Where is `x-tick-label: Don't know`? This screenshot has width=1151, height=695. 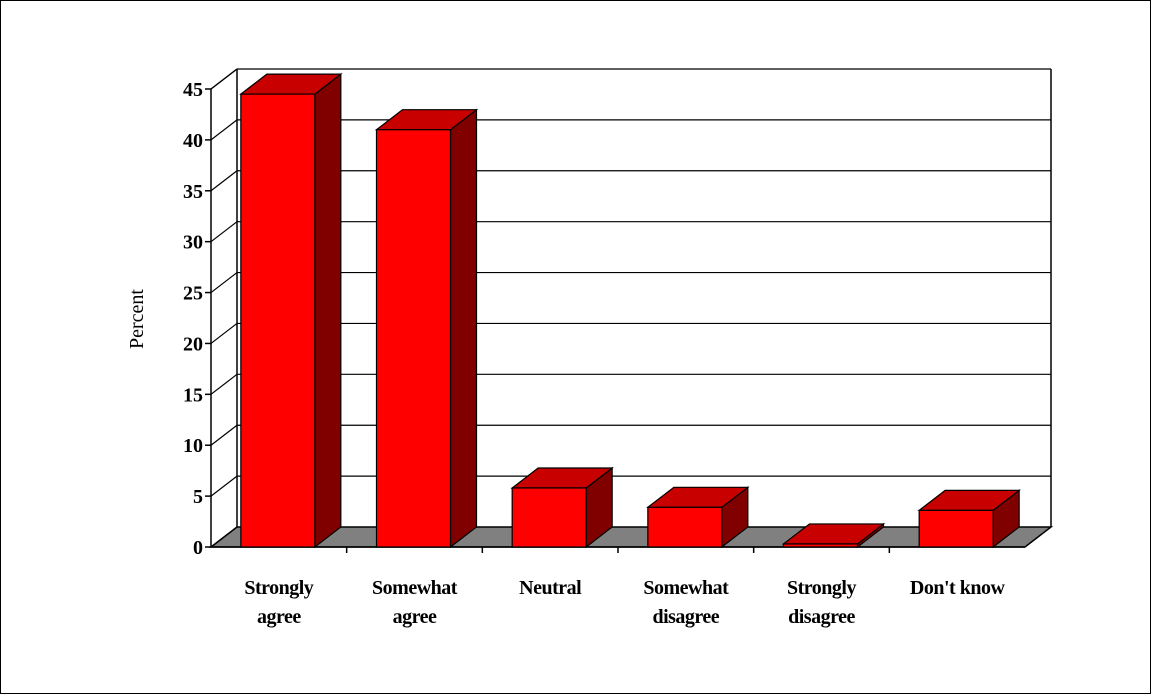 x-tick-label: Don't know is located at coordinates (958, 588).